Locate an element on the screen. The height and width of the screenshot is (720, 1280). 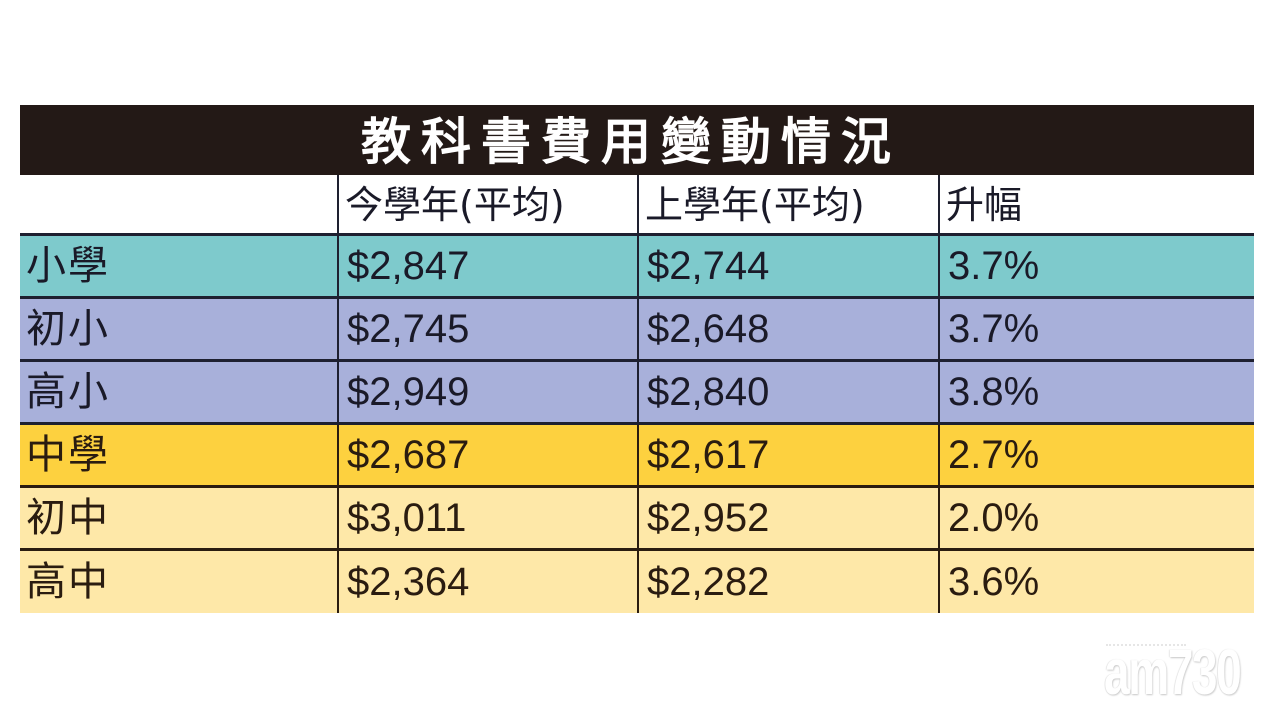
row-label: 中學 is located at coordinates (179, 455).